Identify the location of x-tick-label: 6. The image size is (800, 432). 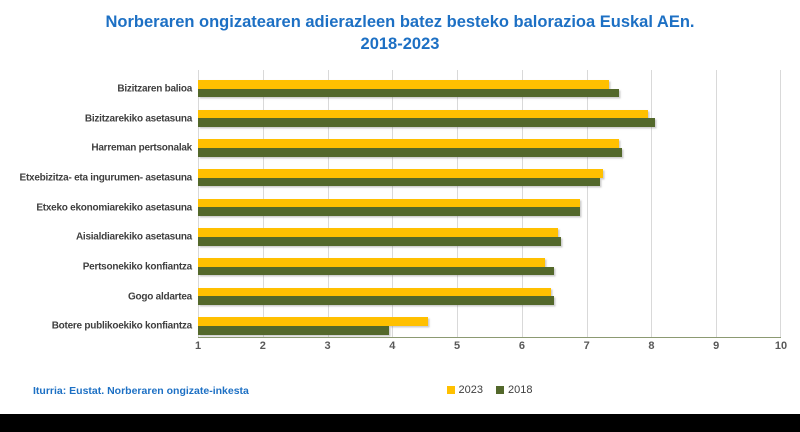
(521, 346).